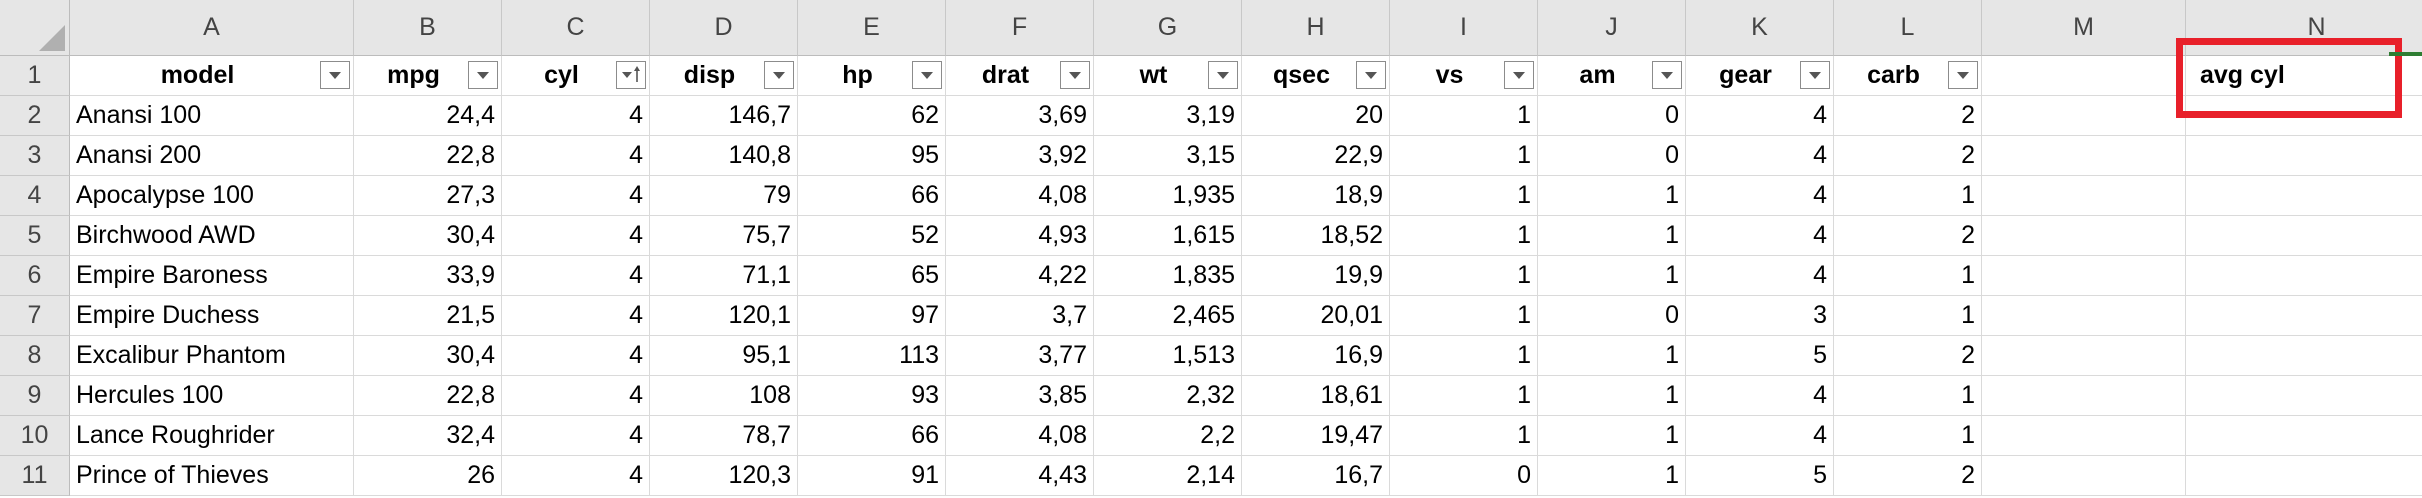 The width and height of the screenshot is (2422, 498). I want to click on row-header-7: 7, so click(35, 316).